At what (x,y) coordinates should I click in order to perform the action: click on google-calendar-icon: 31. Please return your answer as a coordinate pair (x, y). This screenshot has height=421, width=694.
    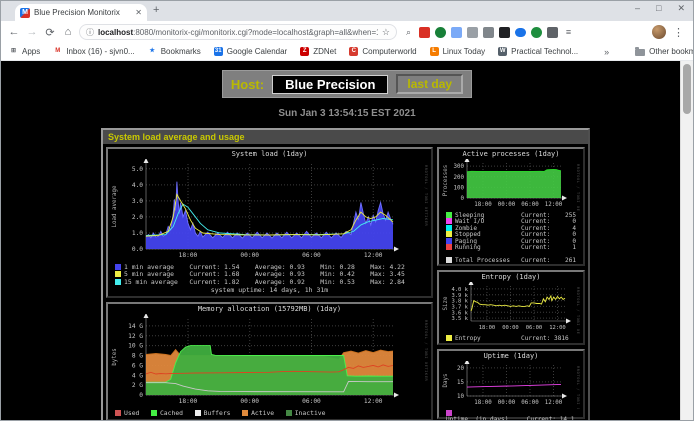
    Looking at the image, I should click on (218, 51).